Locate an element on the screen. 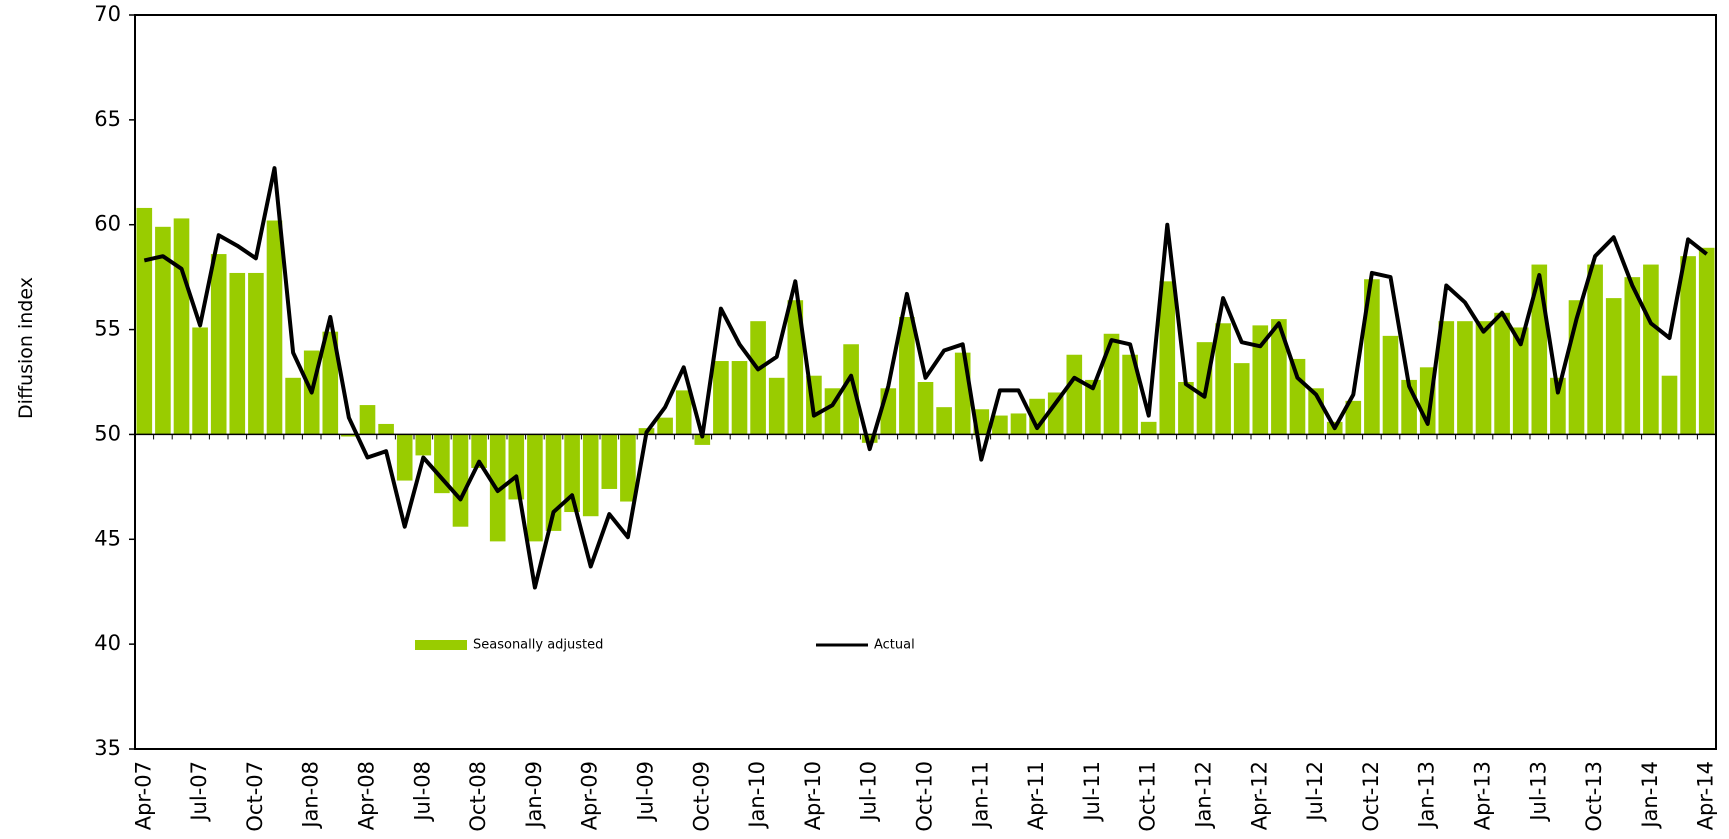 The height and width of the screenshot is (839, 1729). x-tick-label: Oct-07 is located at coordinates (255, 796).